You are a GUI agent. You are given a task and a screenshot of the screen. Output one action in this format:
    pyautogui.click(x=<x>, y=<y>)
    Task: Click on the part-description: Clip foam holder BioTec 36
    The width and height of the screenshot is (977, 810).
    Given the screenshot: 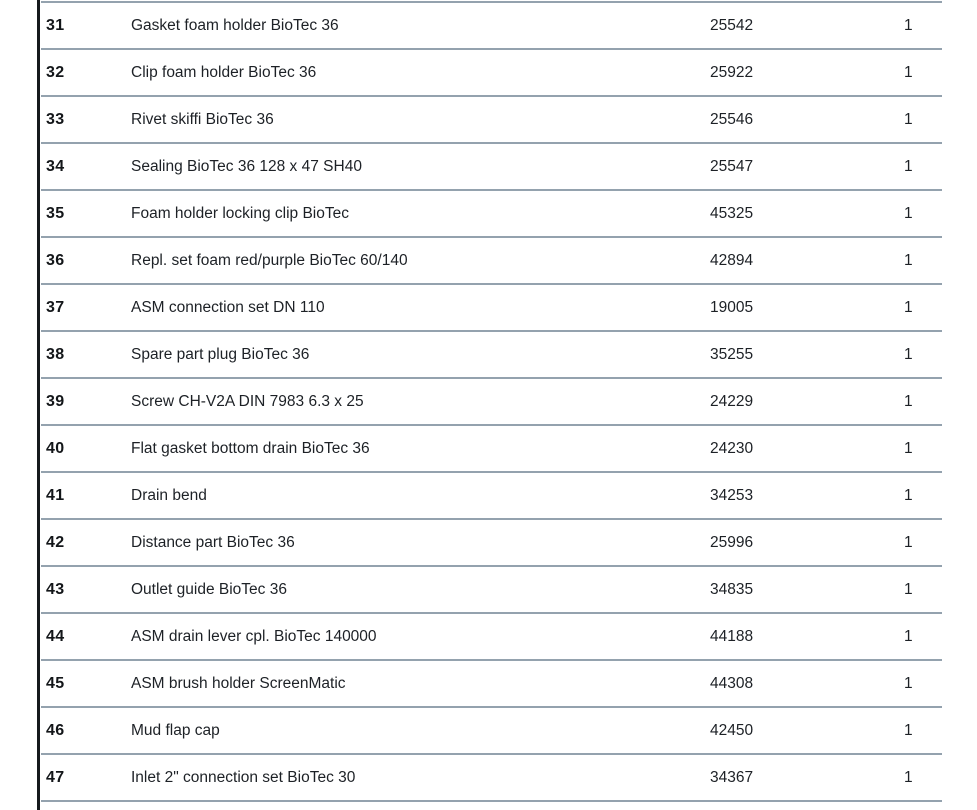 What is the action you would take?
    pyautogui.click(x=224, y=72)
    